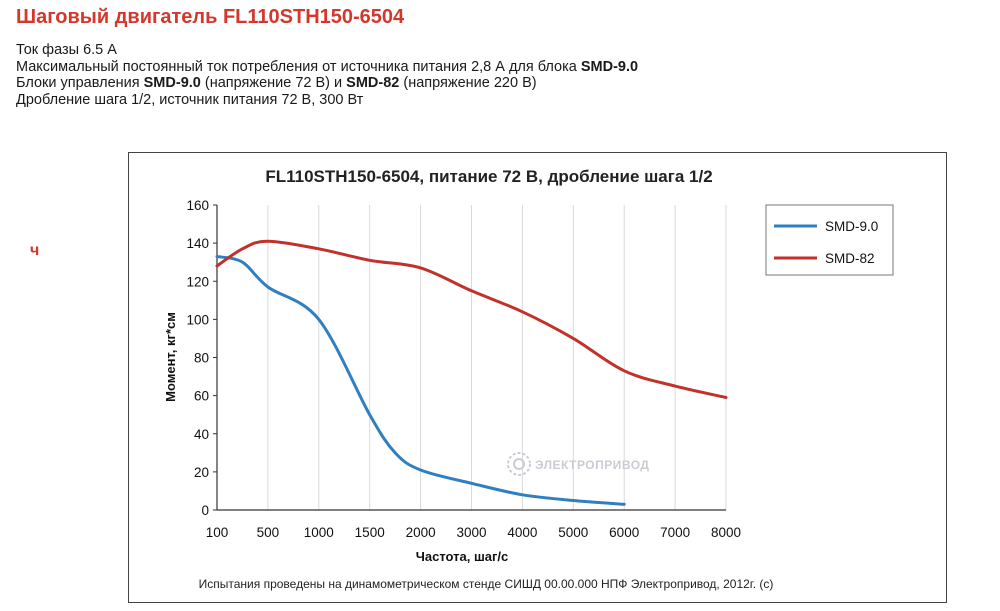  I want to click on y-tick-label: 60, so click(201, 396).